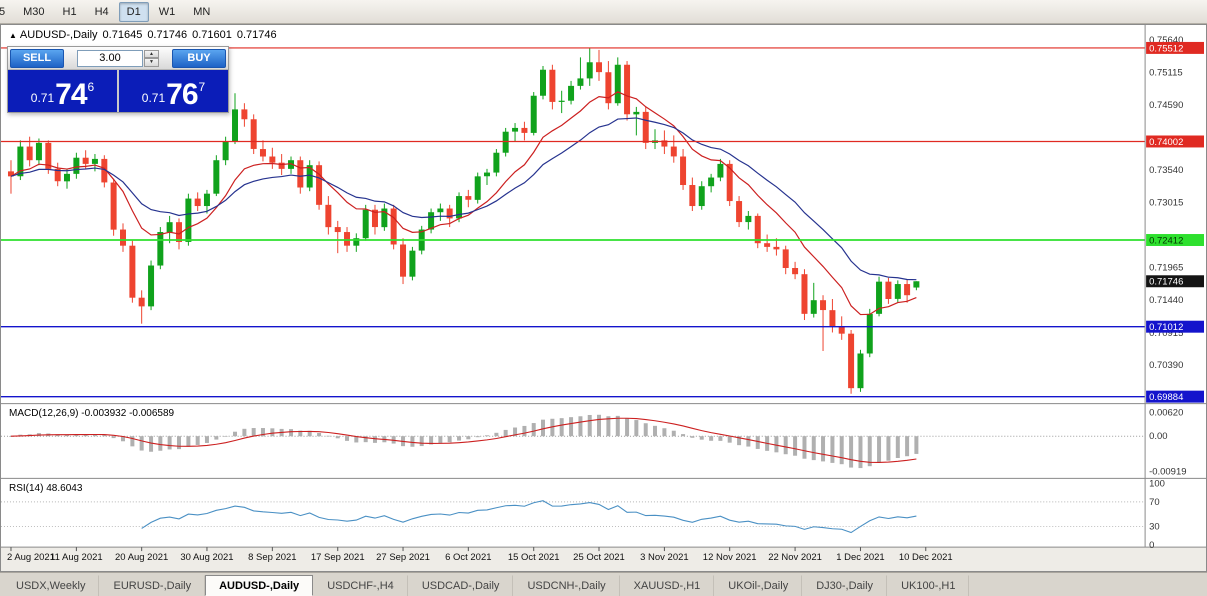 The height and width of the screenshot is (596, 1207). Describe the element at coordinates (201, 12) in the screenshot. I see `timeframe-button-mn: MN` at that location.